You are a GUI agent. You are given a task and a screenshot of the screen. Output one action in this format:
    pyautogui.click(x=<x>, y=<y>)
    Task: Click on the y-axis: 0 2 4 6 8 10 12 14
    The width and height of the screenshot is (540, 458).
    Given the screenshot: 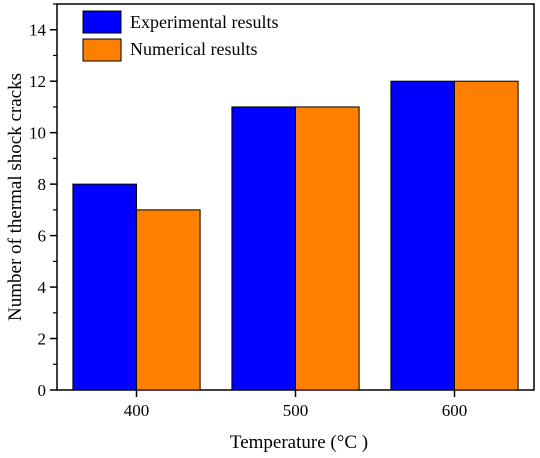 What is the action you would take?
    pyautogui.click(x=43, y=201)
    